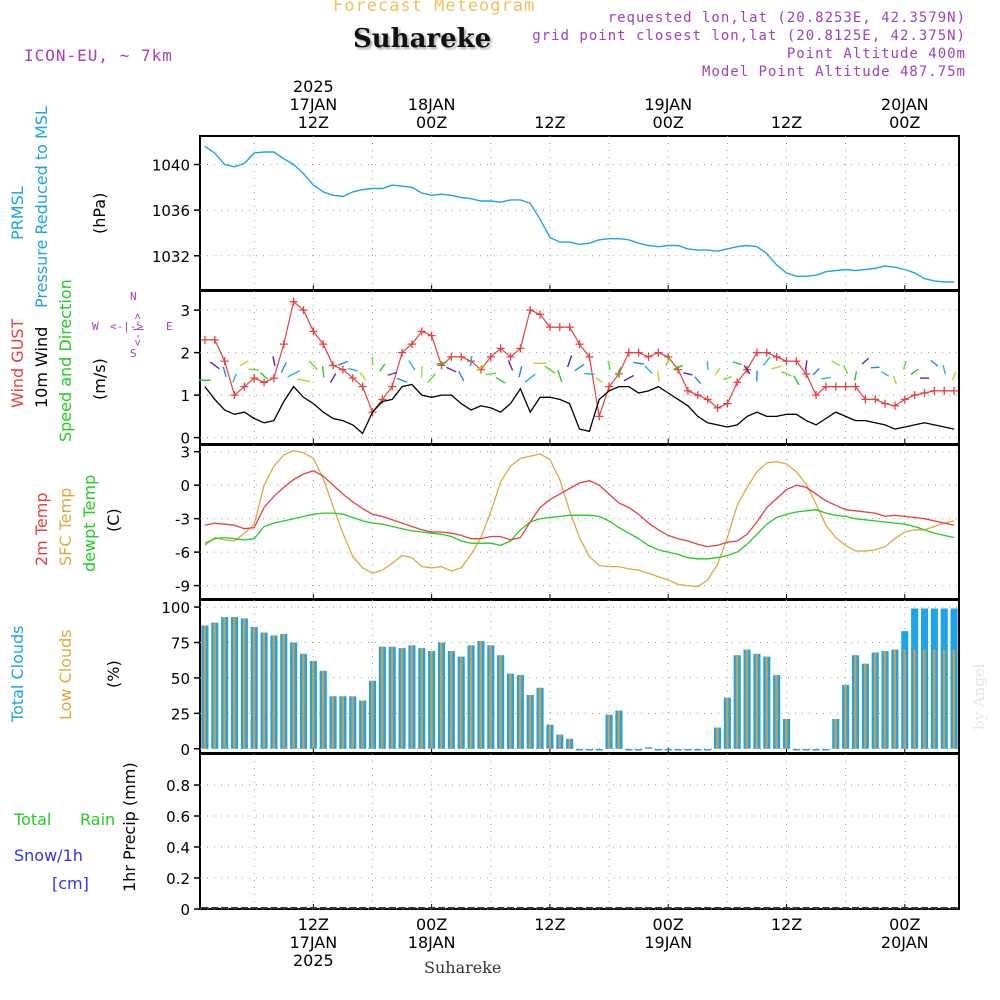  What do you see at coordinates (48, 855) in the screenshot?
I see `precip-snow-label: Snow/1h` at bounding box center [48, 855].